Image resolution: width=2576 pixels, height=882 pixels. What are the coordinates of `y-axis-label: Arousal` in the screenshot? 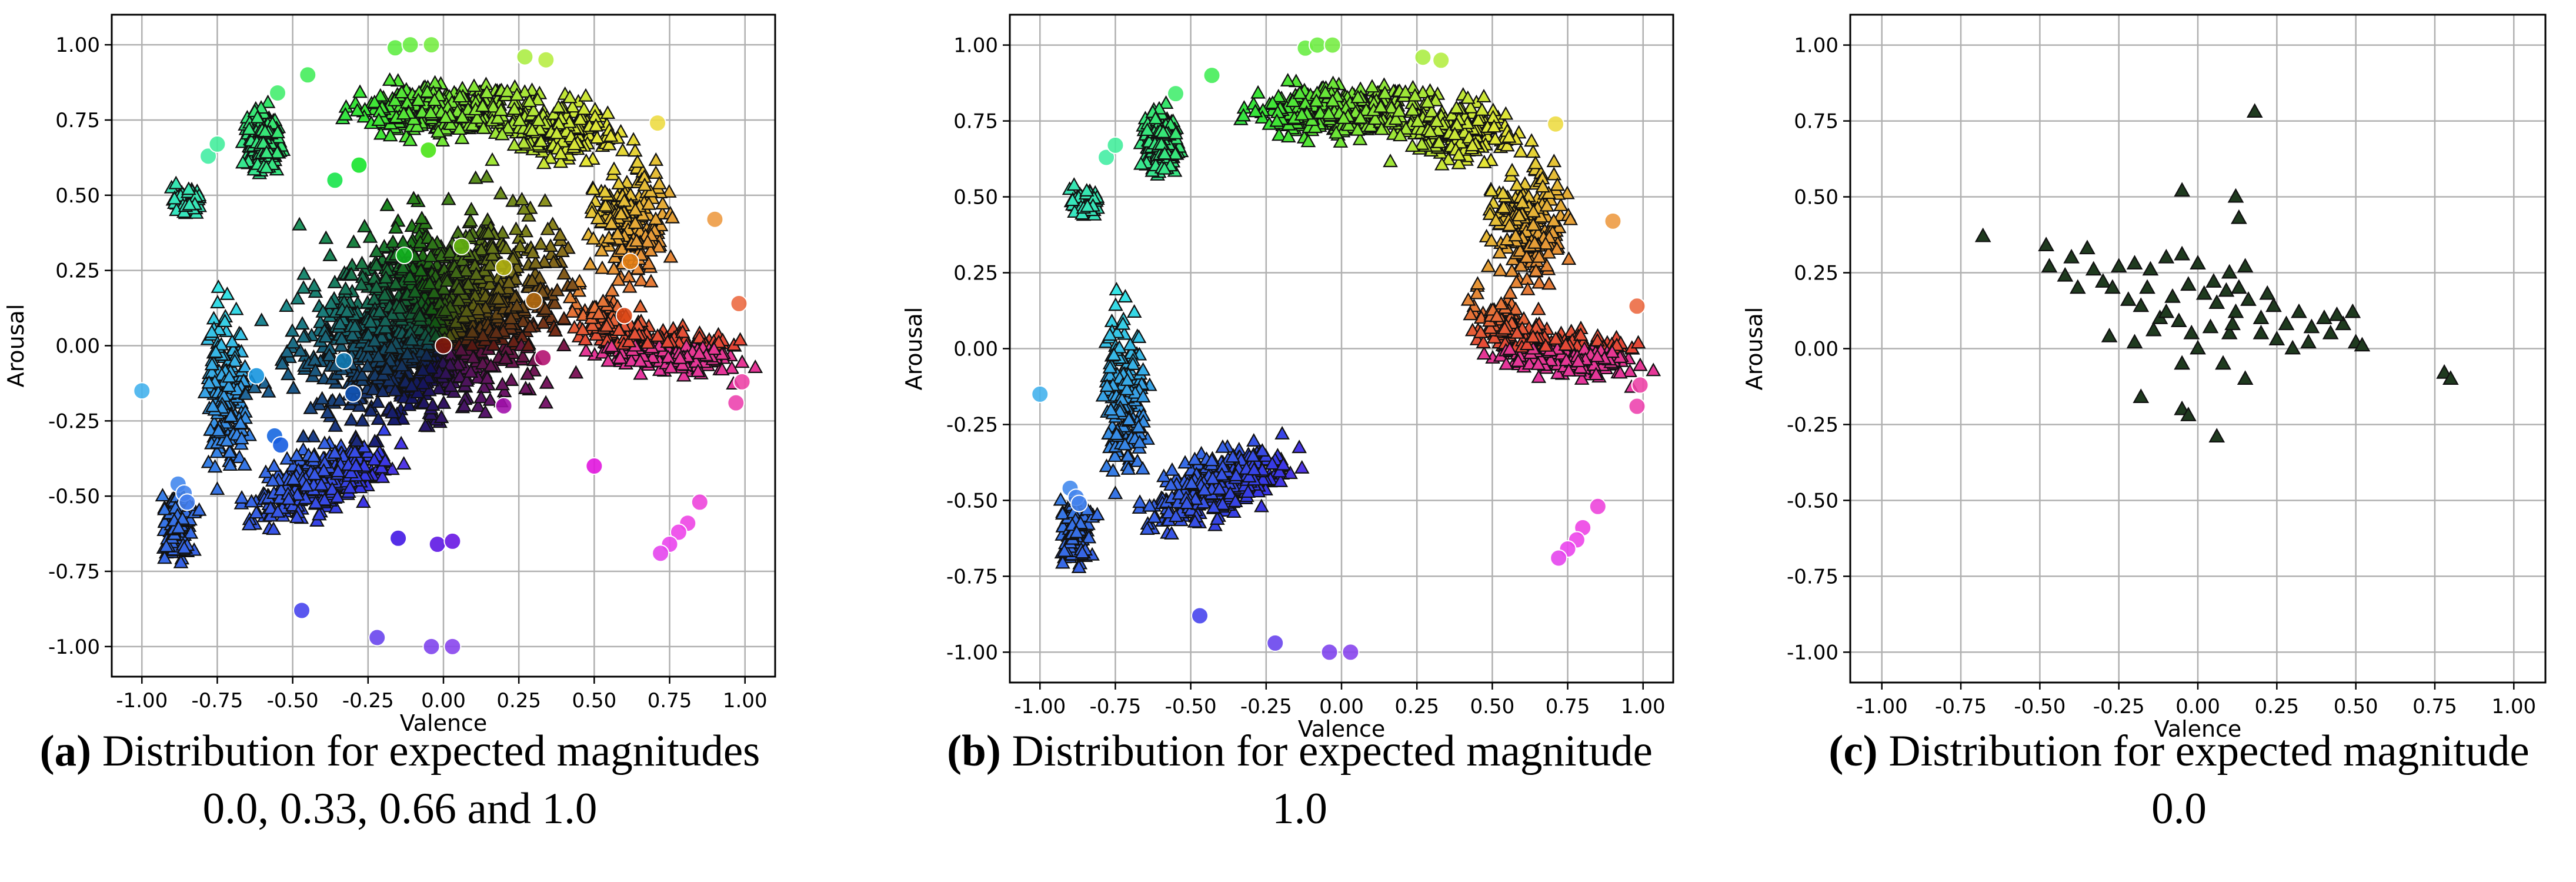 It's located at (16, 346).